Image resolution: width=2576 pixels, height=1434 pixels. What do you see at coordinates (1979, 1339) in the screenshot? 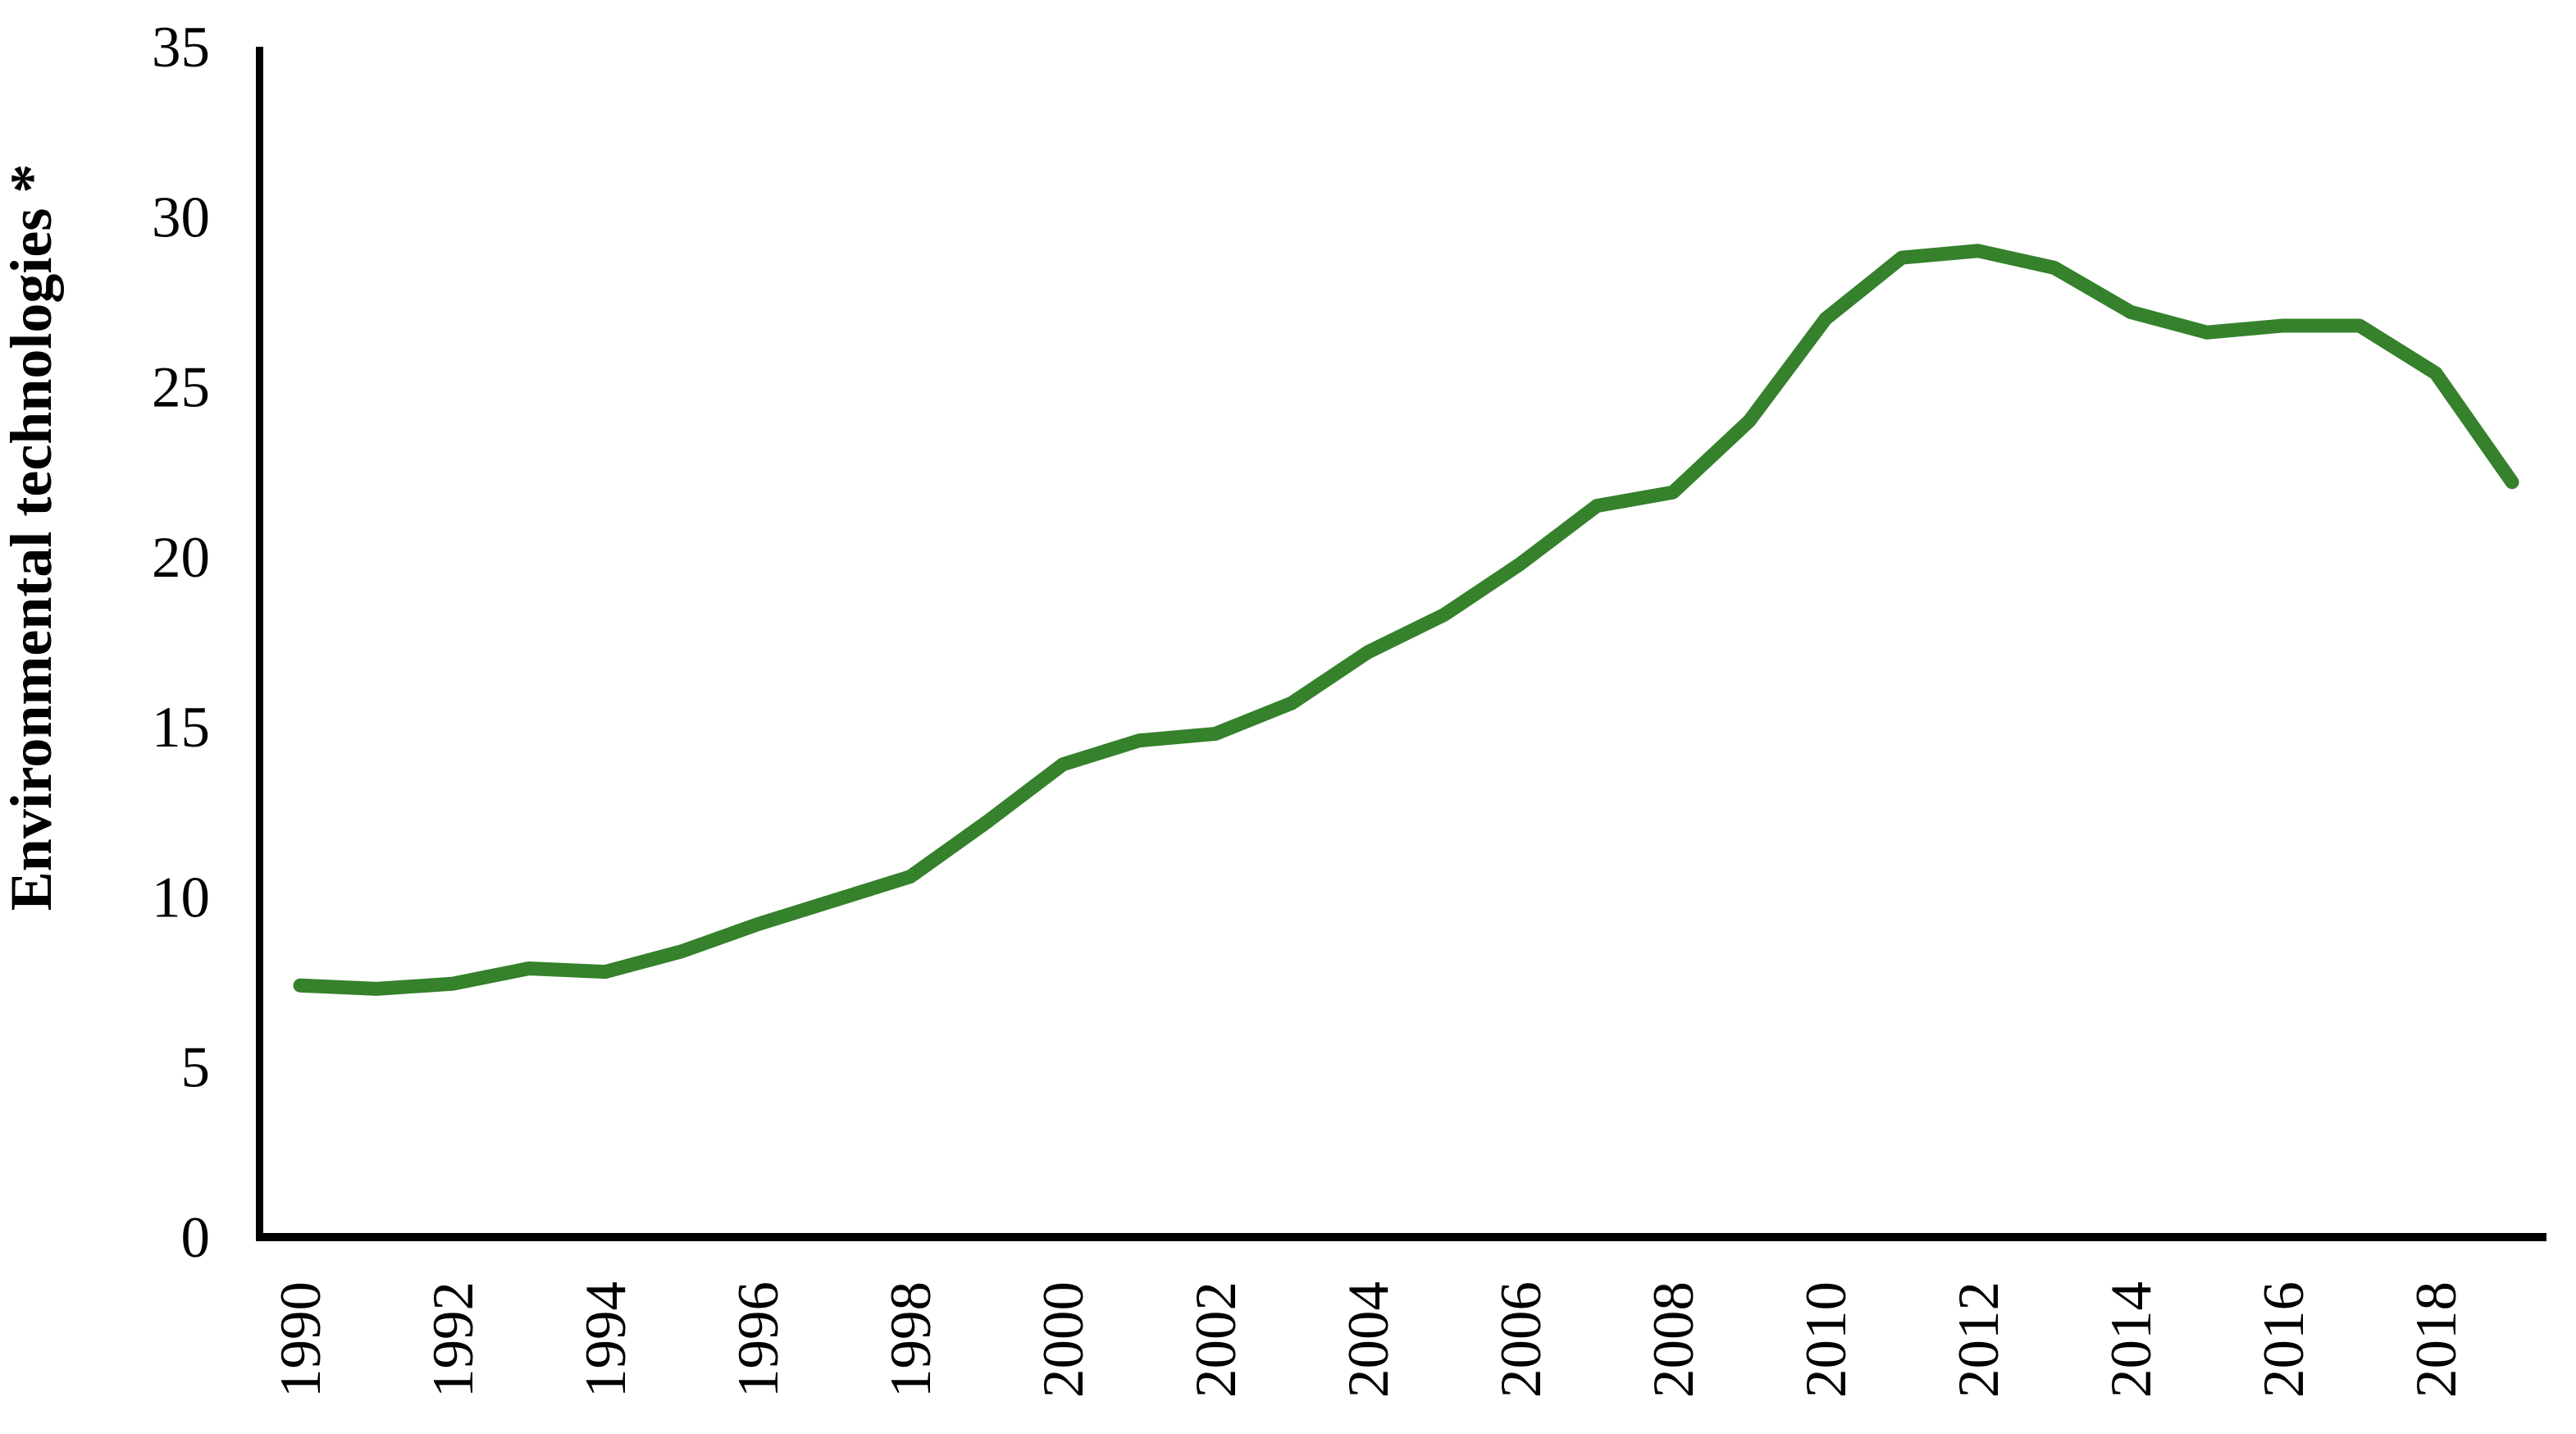
I see `x-tick-label: 2012` at bounding box center [1979, 1339].